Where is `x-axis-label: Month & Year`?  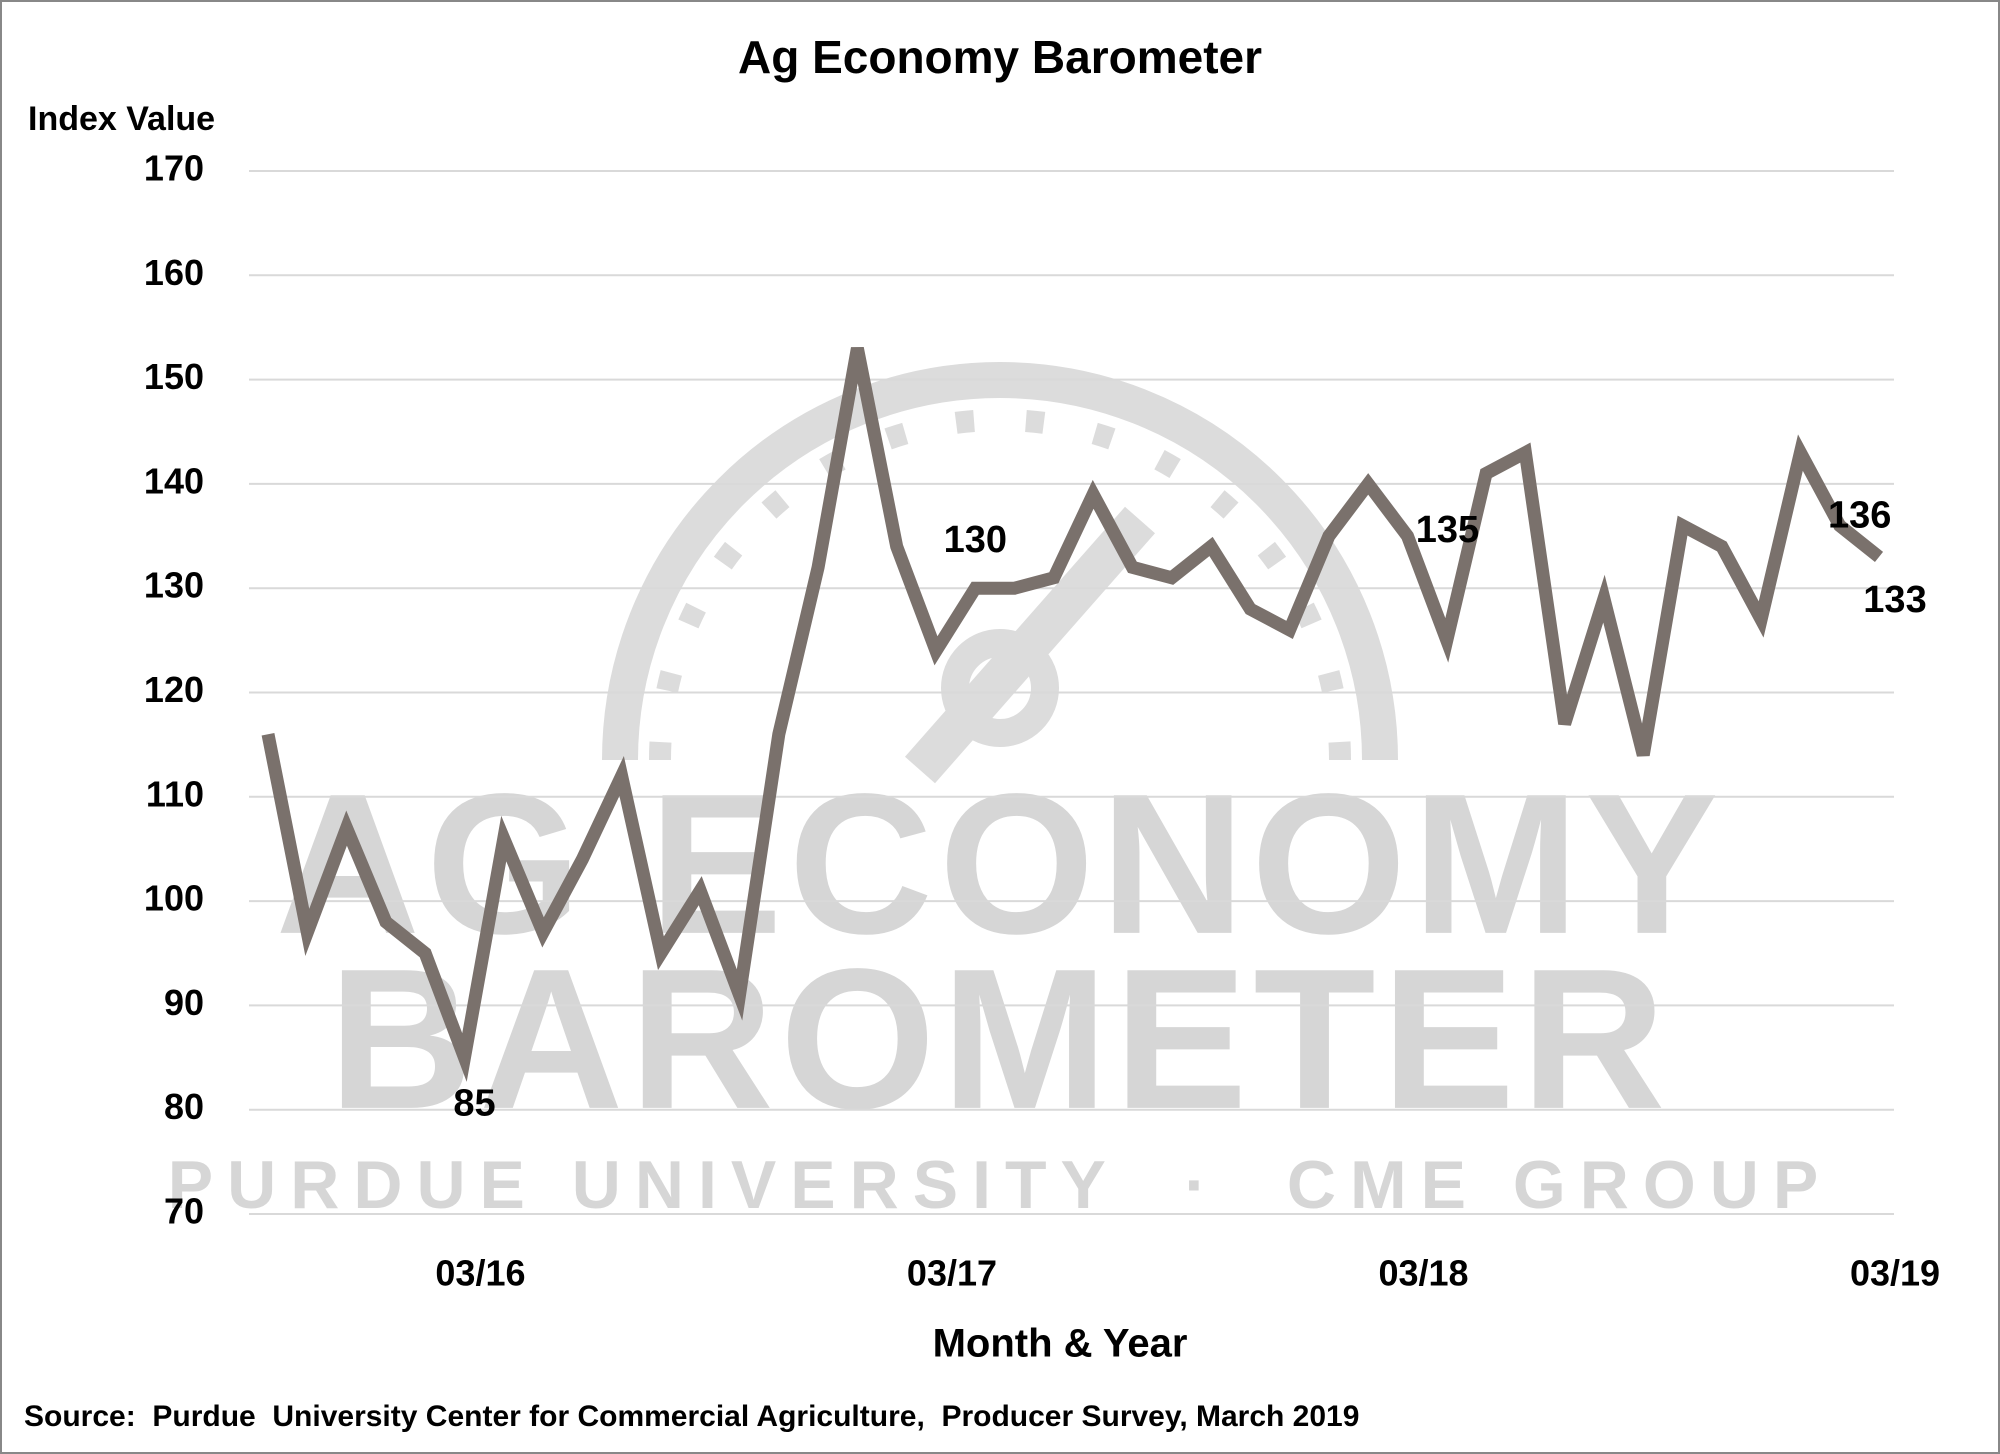
x-axis-label: Month & Year is located at coordinates (1060, 1344).